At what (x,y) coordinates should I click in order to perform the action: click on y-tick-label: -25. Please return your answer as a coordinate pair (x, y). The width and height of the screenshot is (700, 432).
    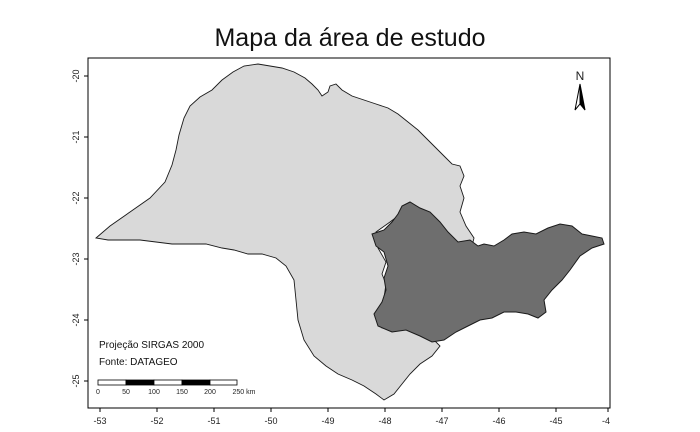
    Looking at the image, I should click on (76, 380).